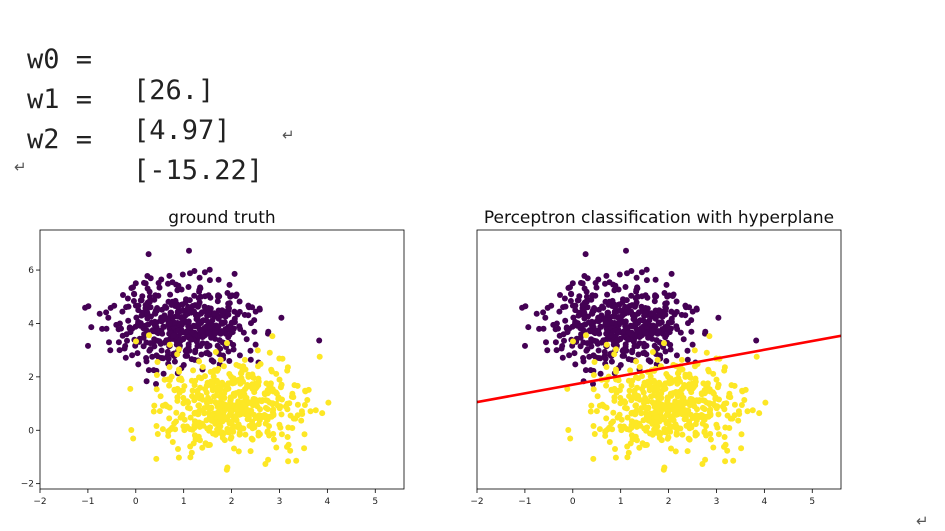  I want to click on code-label: w2 =, so click(60, 139).